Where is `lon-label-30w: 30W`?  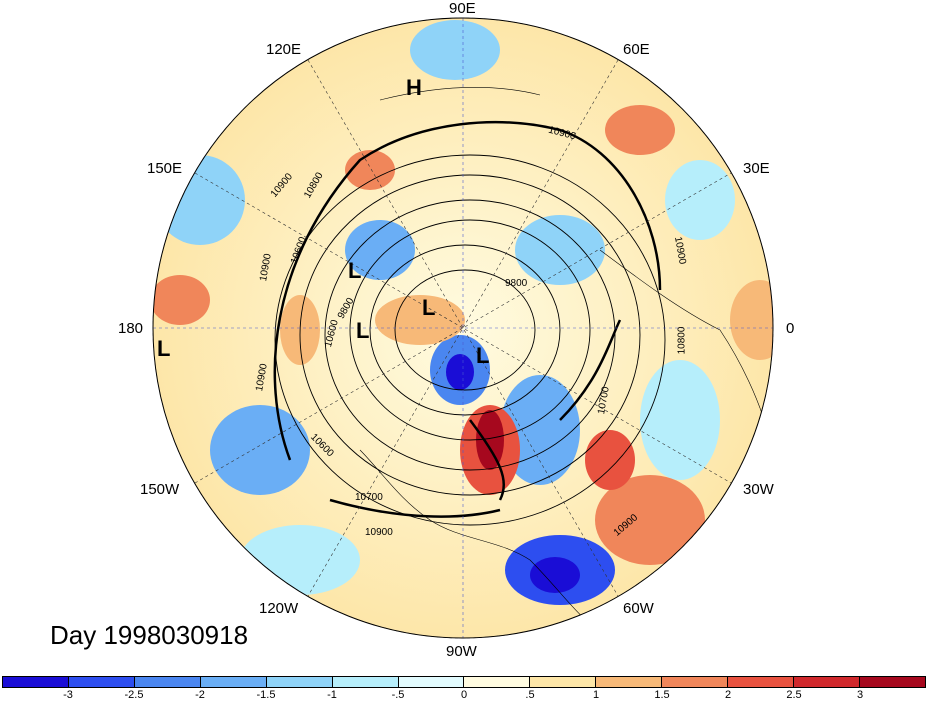 lon-label-30w: 30W is located at coordinates (758, 489).